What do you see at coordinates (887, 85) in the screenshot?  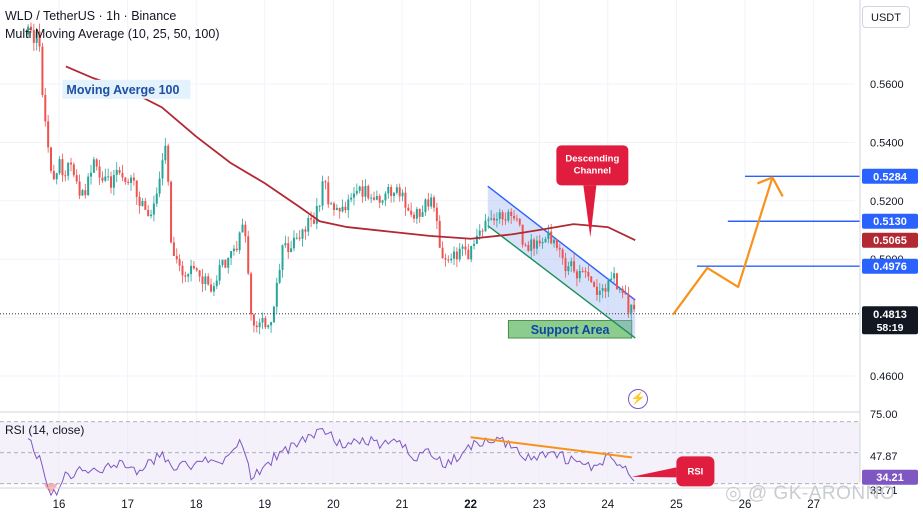 I see `price-tick-label: 0.5600` at bounding box center [887, 85].